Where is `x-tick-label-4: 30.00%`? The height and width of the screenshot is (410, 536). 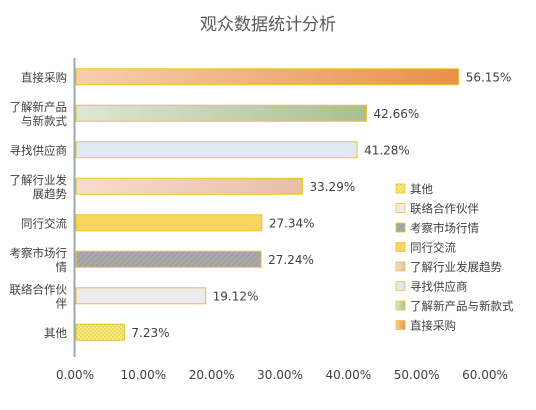 x-tick-label-4: 30.00% is located at coordinates (280, 375).